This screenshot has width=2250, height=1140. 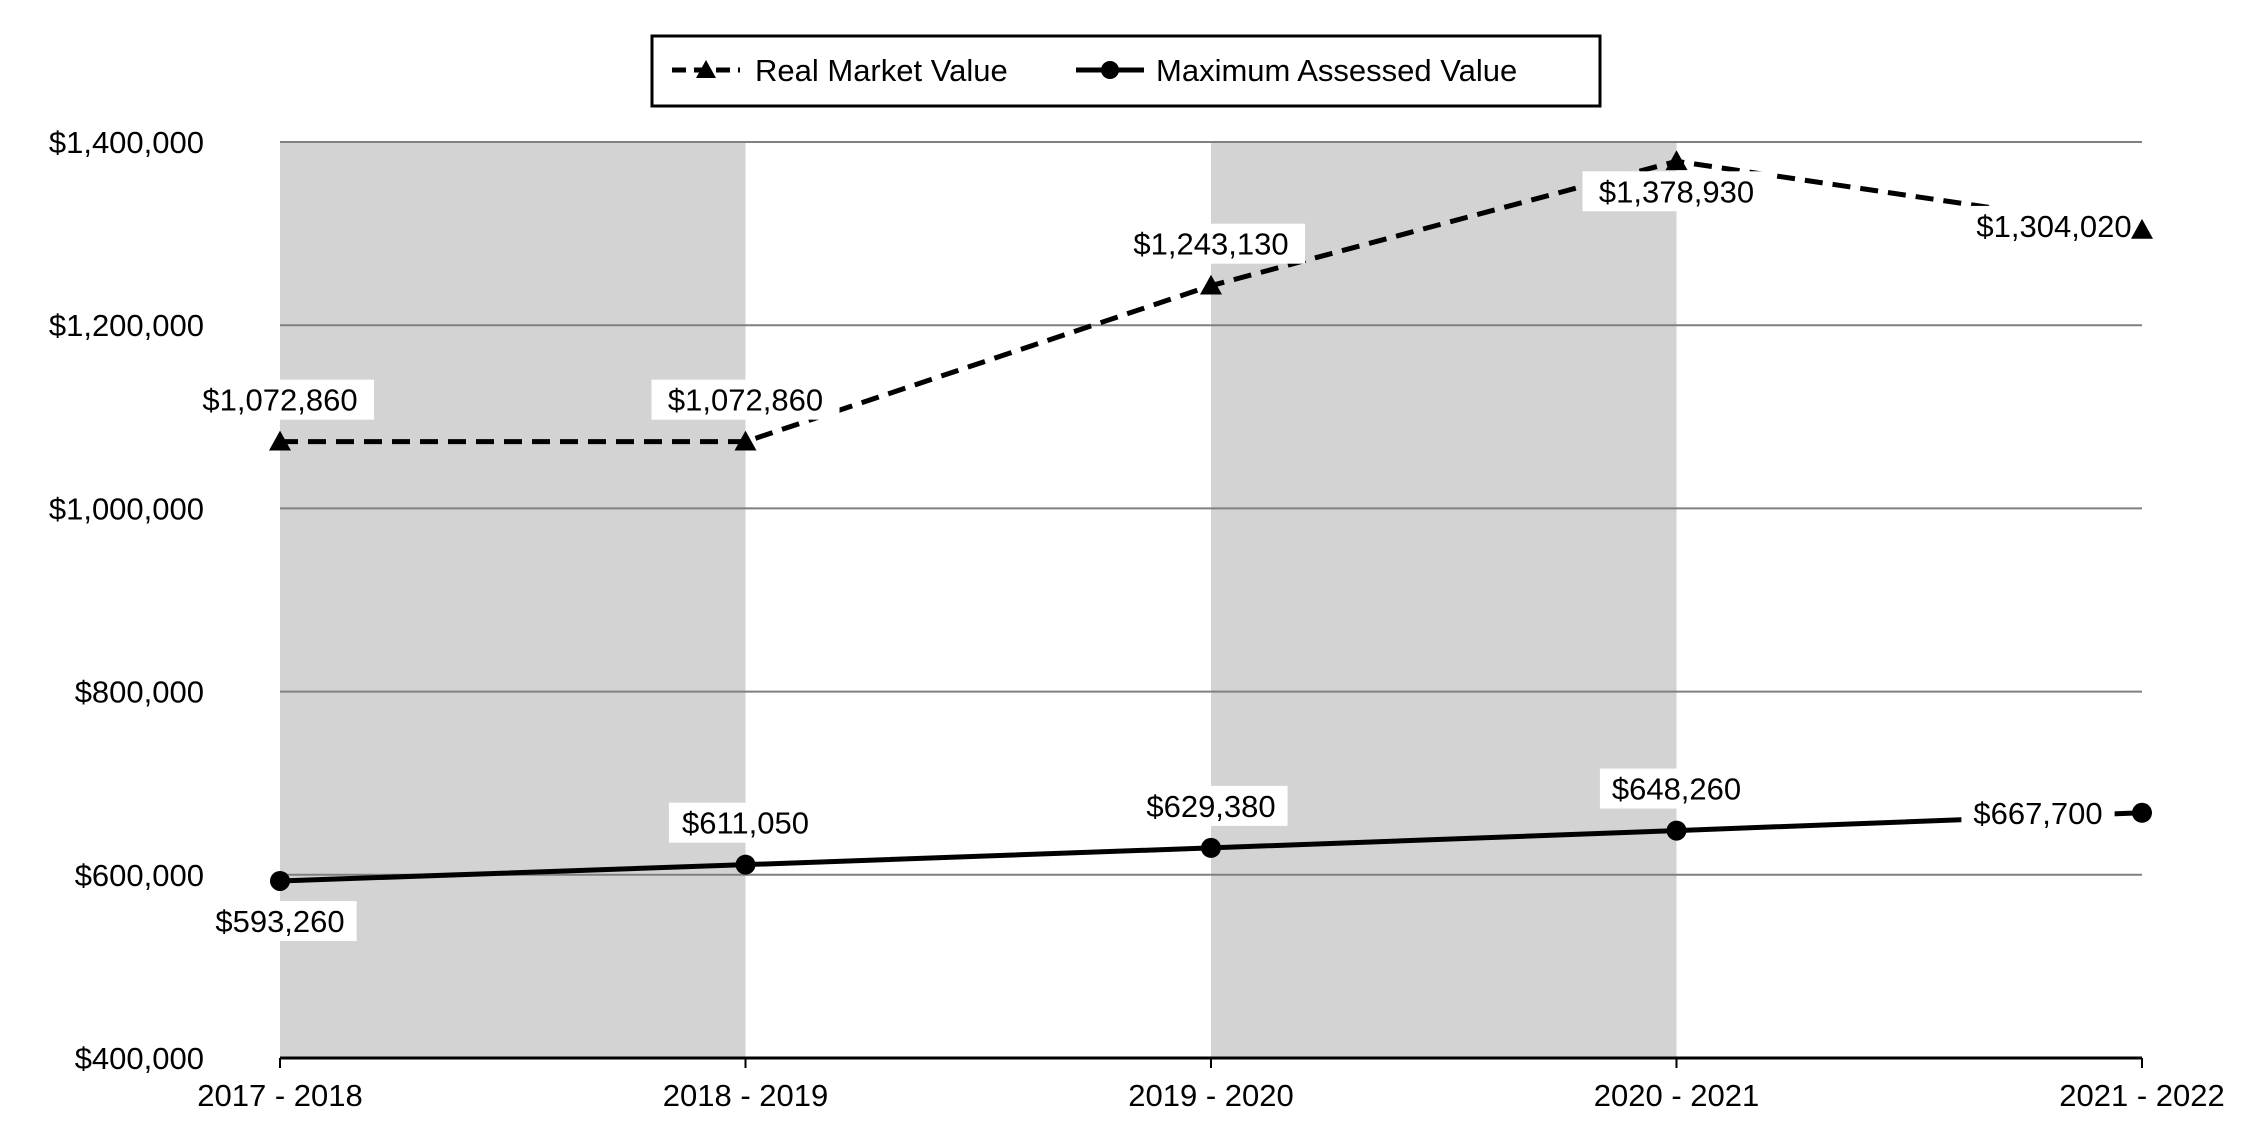 I want to click on data-label-1-2: $629,380, so click(x=1210, y=806).